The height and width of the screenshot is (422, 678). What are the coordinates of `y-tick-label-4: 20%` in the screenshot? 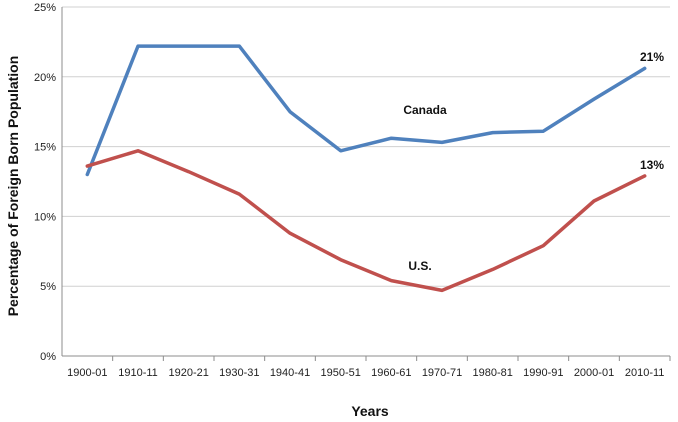 It's located at (45, 78).